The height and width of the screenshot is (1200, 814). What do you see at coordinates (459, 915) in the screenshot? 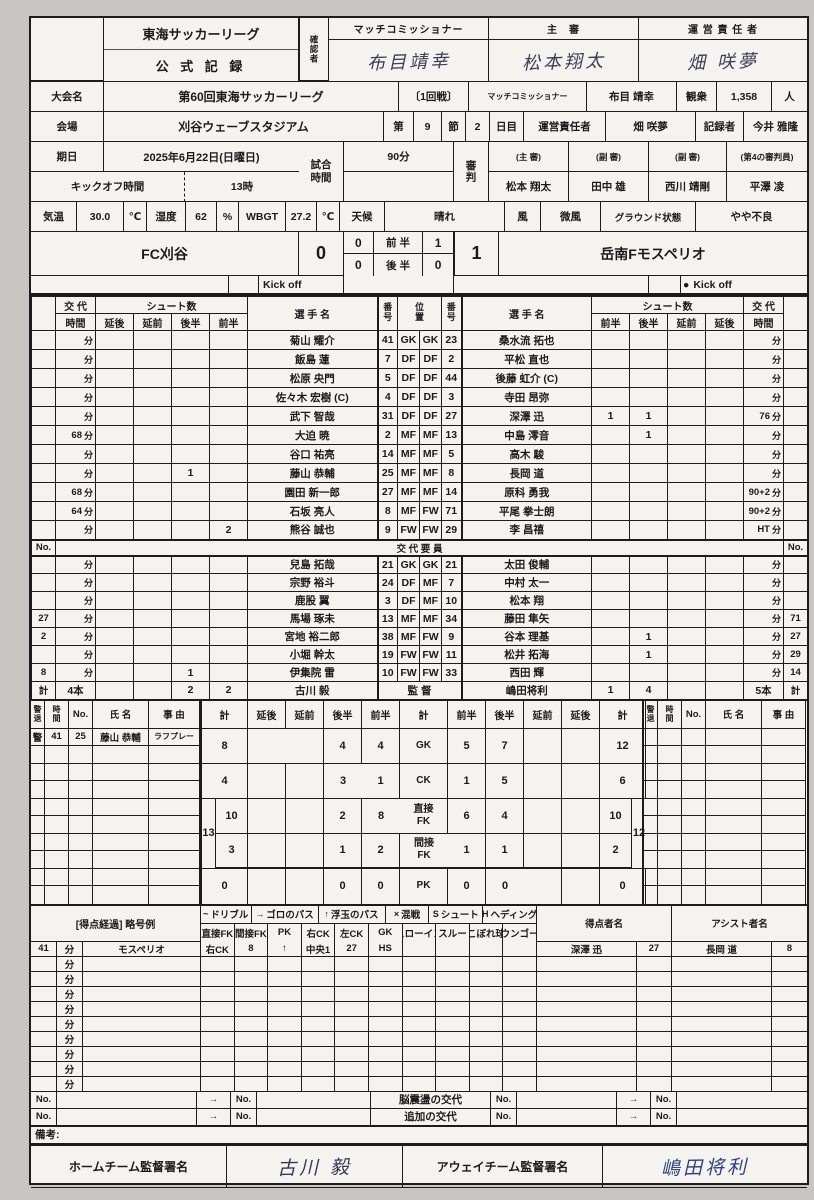
I see `legend-label: シュート` at bounding box center [459, 915].